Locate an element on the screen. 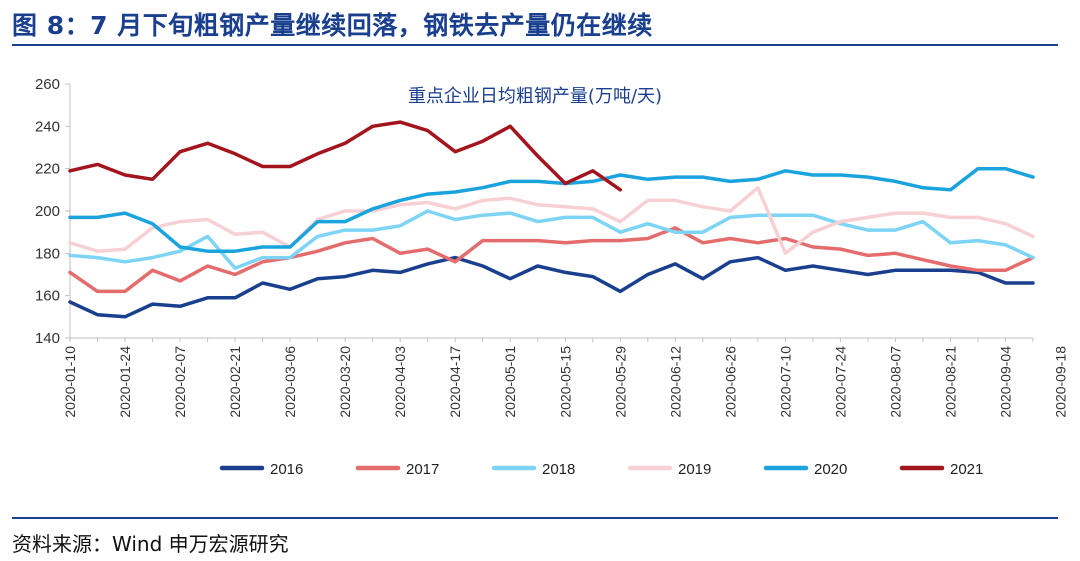 The image size is (1080, 561). chart-legend: 2016 2017 2018 2019 2020 2021 is located at coordinates (601, 469).